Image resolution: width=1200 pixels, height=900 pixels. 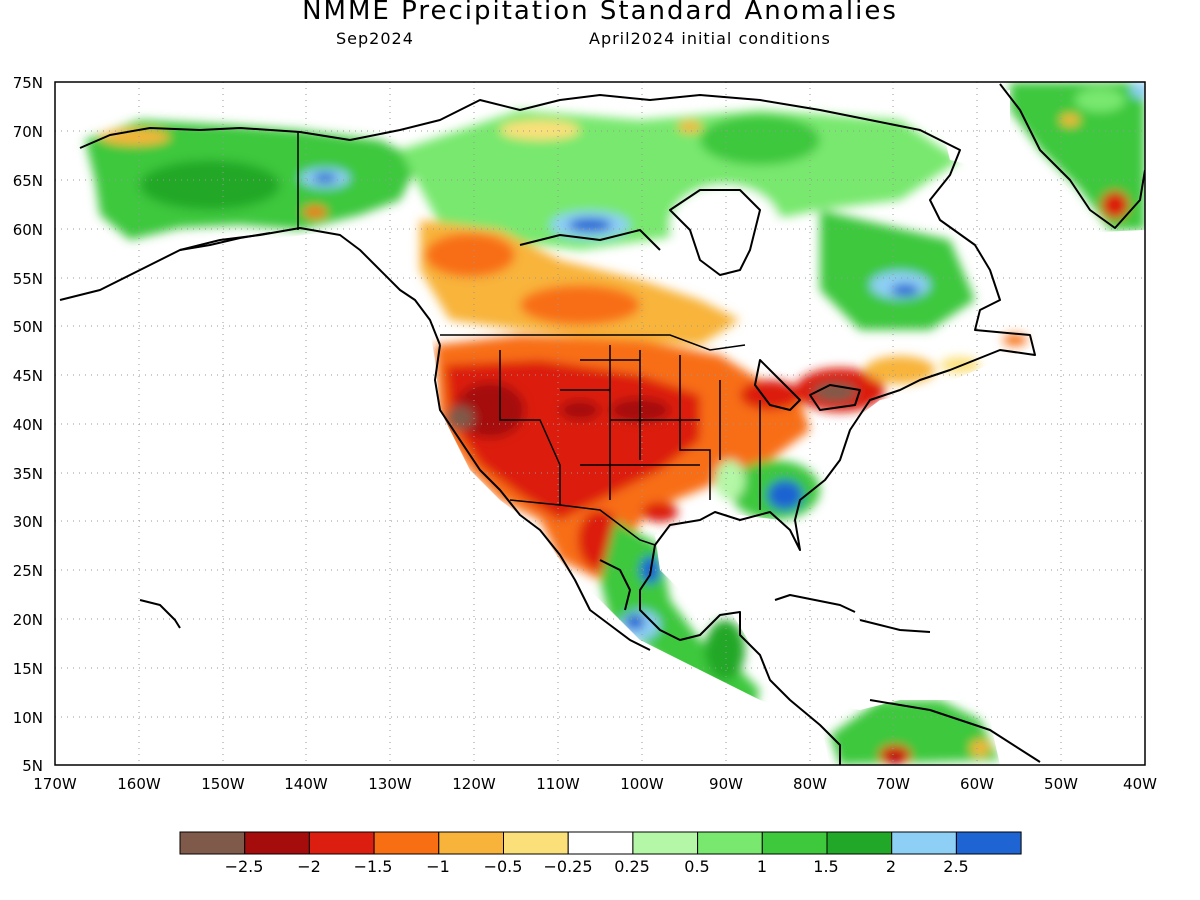 I want to click on lat-tick: 45N, so click(x=28, y=376).